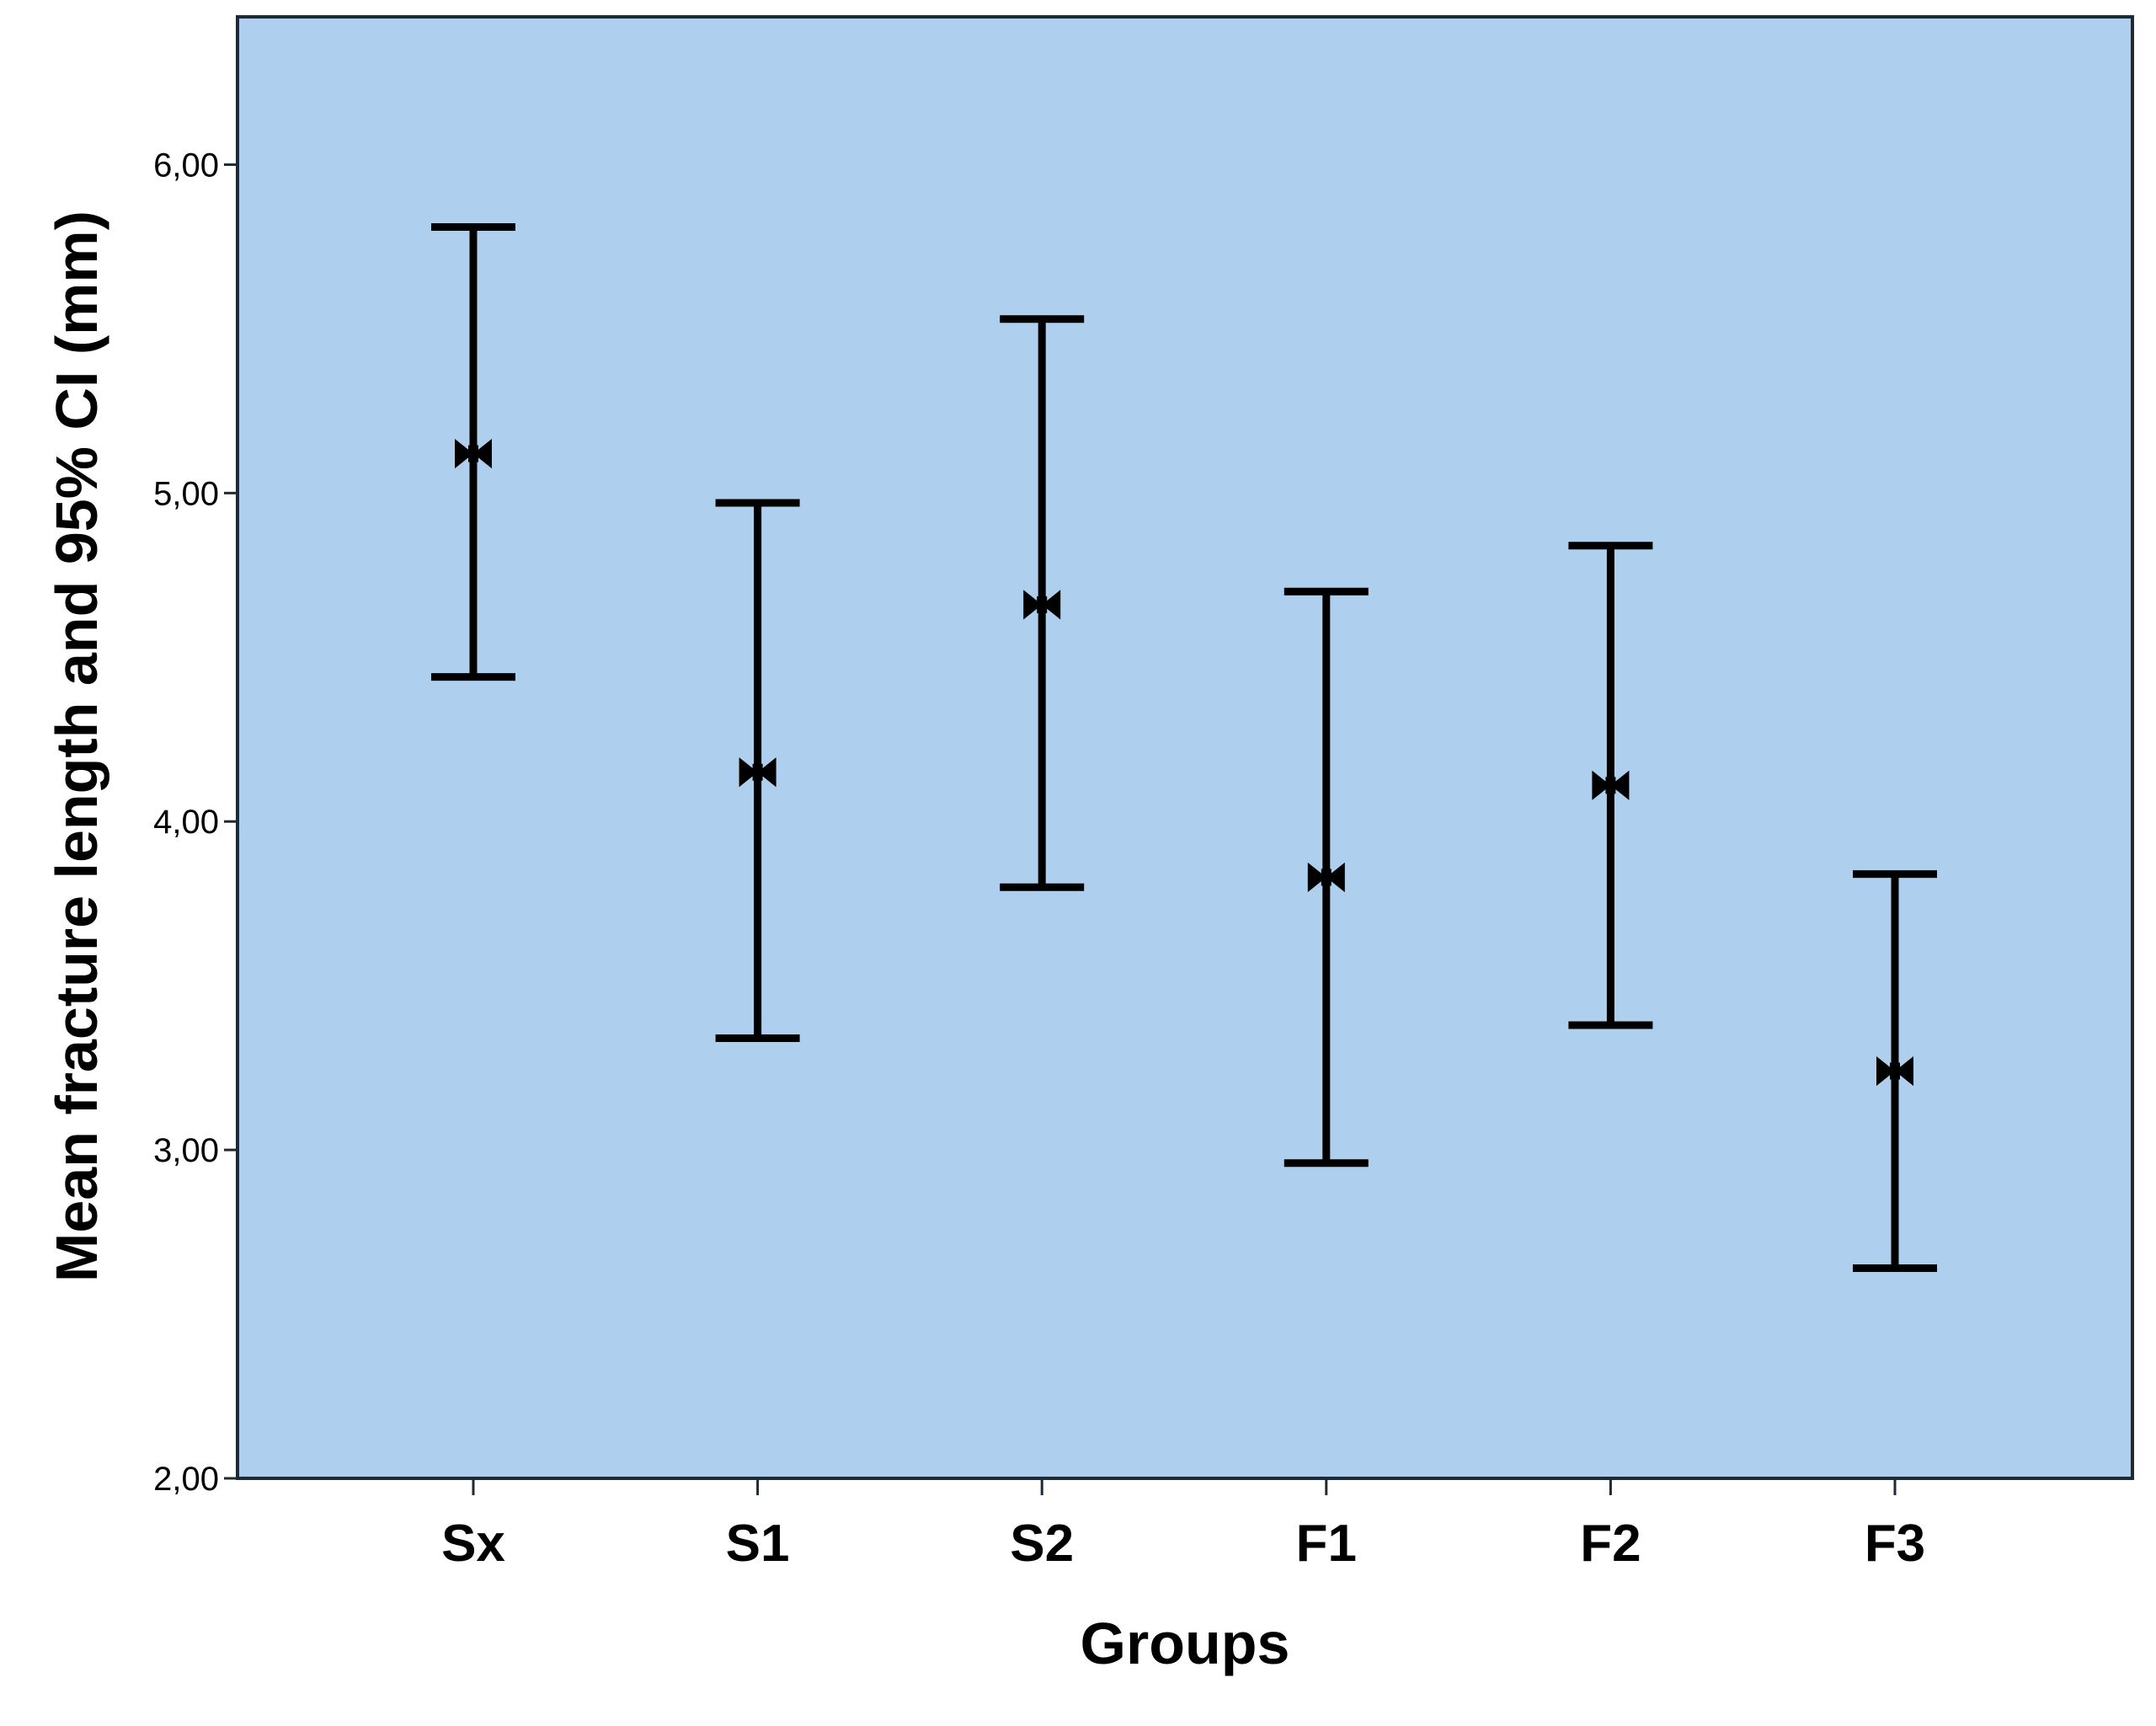  I want to click on error-bar-sx, so click(473, 452).